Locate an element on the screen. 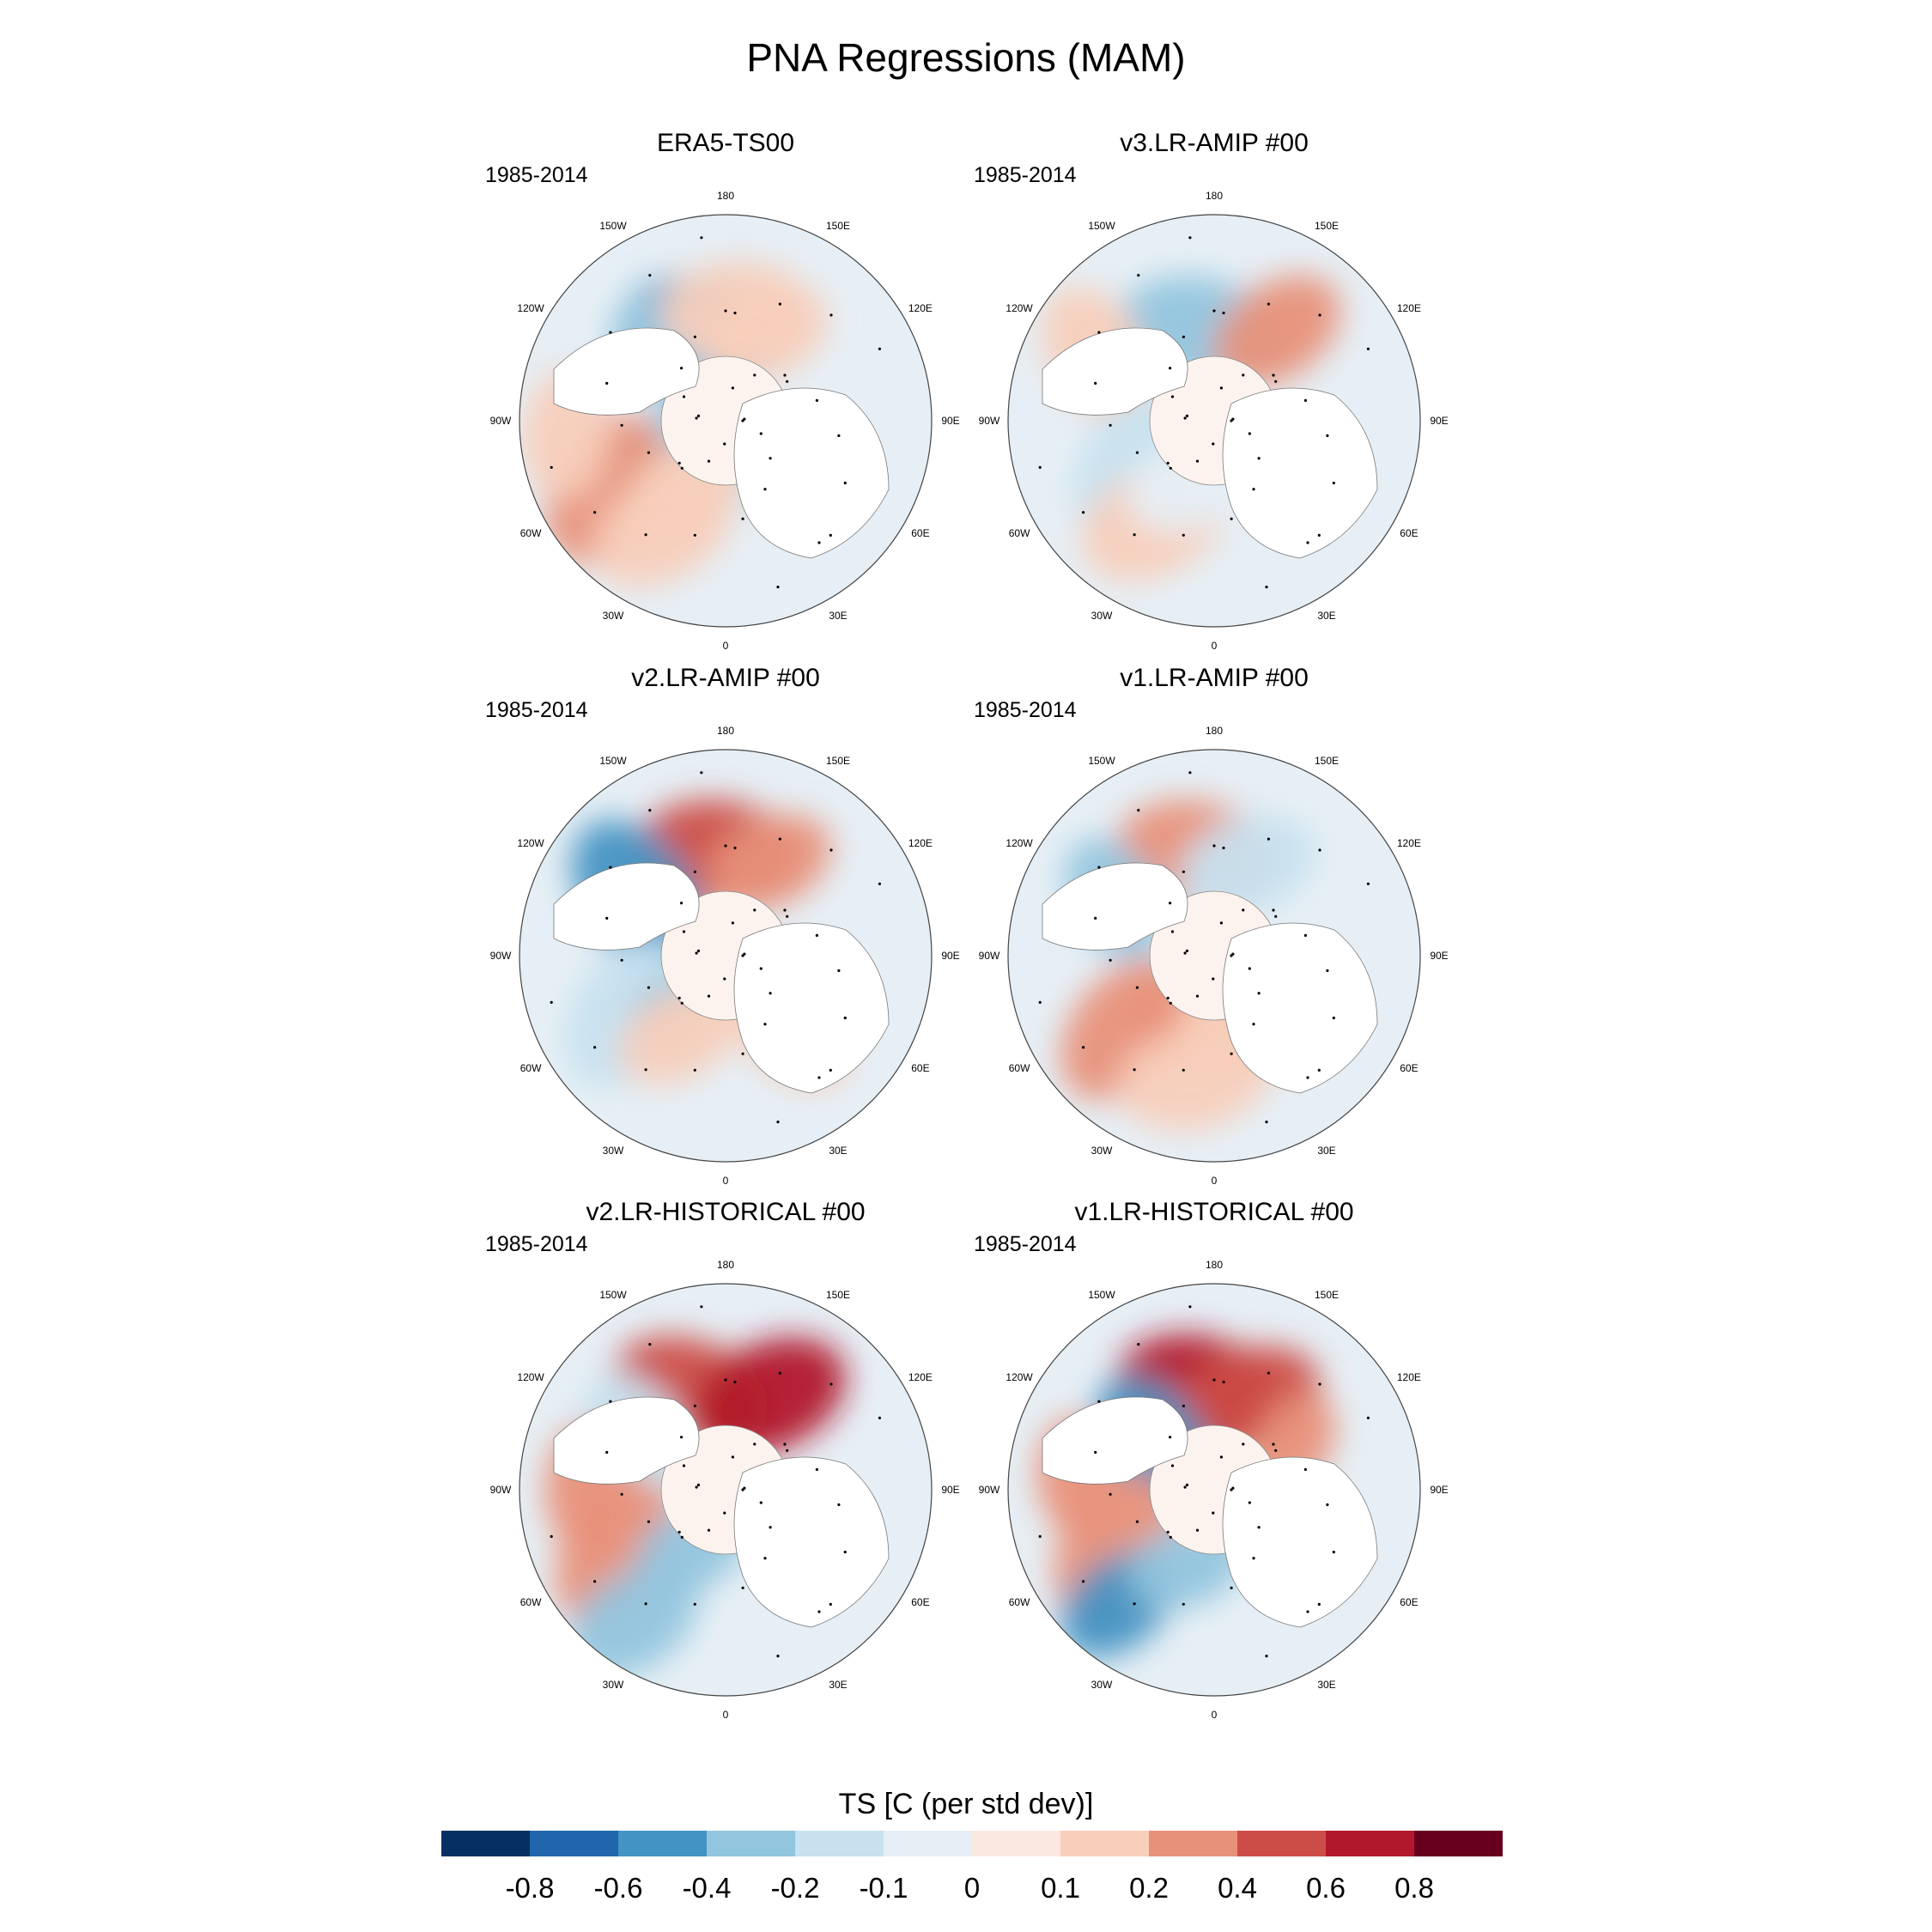 The image size is (1932, 1932). north-america-landmass is located at coordinates (627, 907).